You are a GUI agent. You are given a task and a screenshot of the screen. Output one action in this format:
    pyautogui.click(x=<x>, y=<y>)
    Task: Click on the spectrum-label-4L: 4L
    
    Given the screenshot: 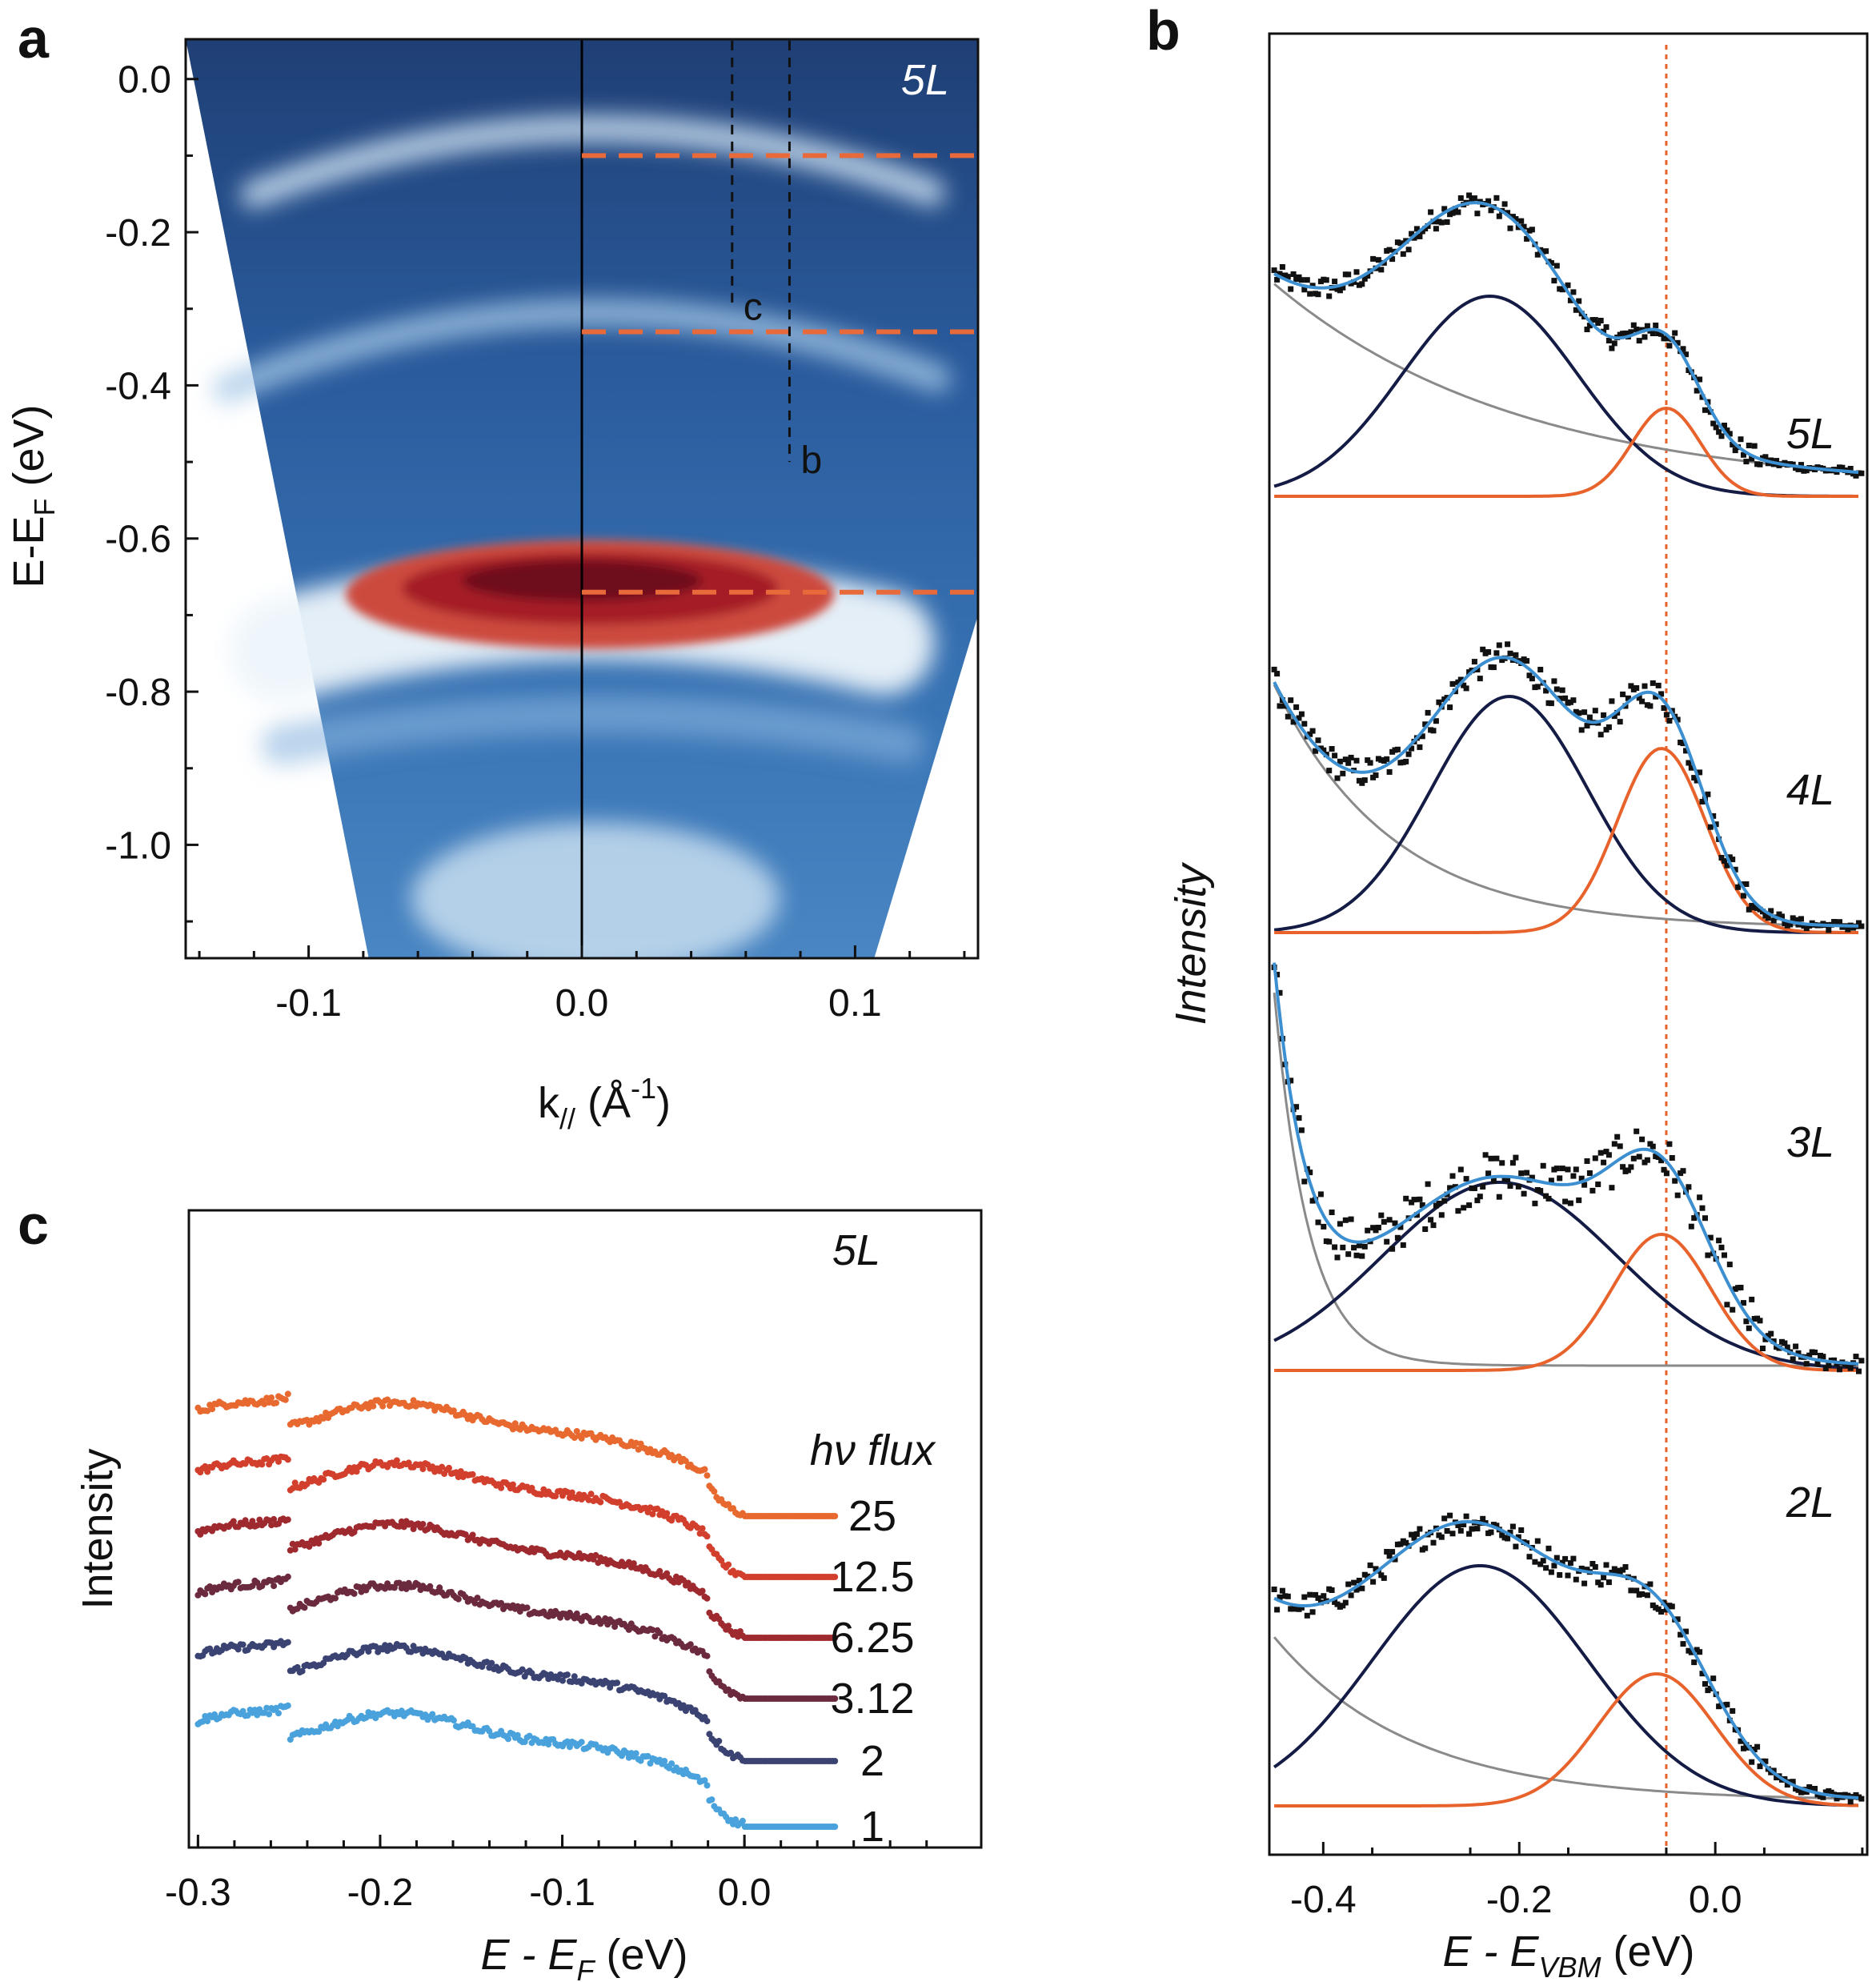 What is the action you would take?
    pyautogui.click(x=1810, y=790)
    